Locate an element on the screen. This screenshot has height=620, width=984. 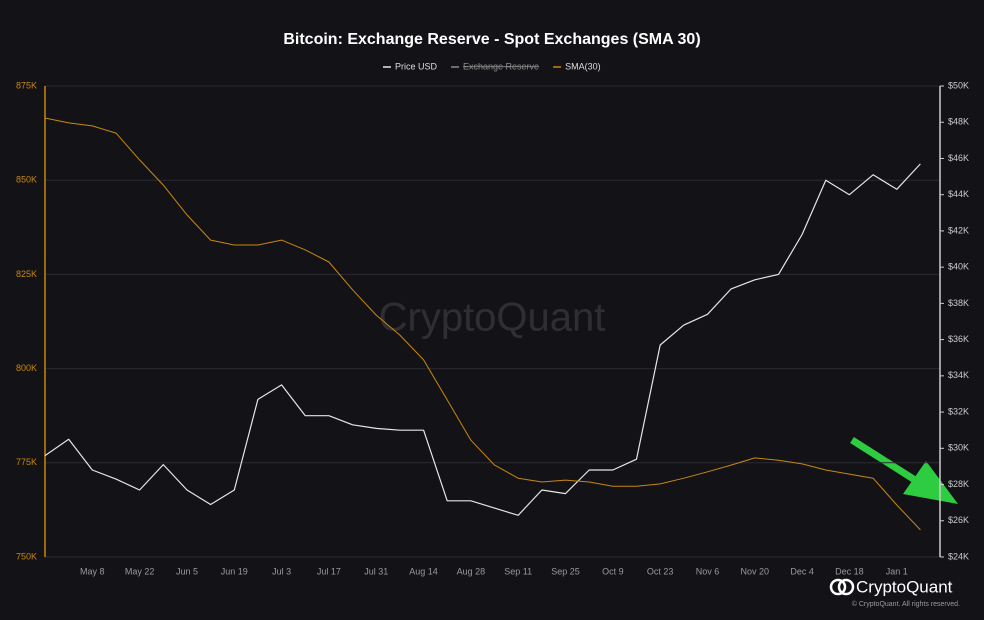
x-tick-label: Sep 25 is located at coordinates (565, 571).